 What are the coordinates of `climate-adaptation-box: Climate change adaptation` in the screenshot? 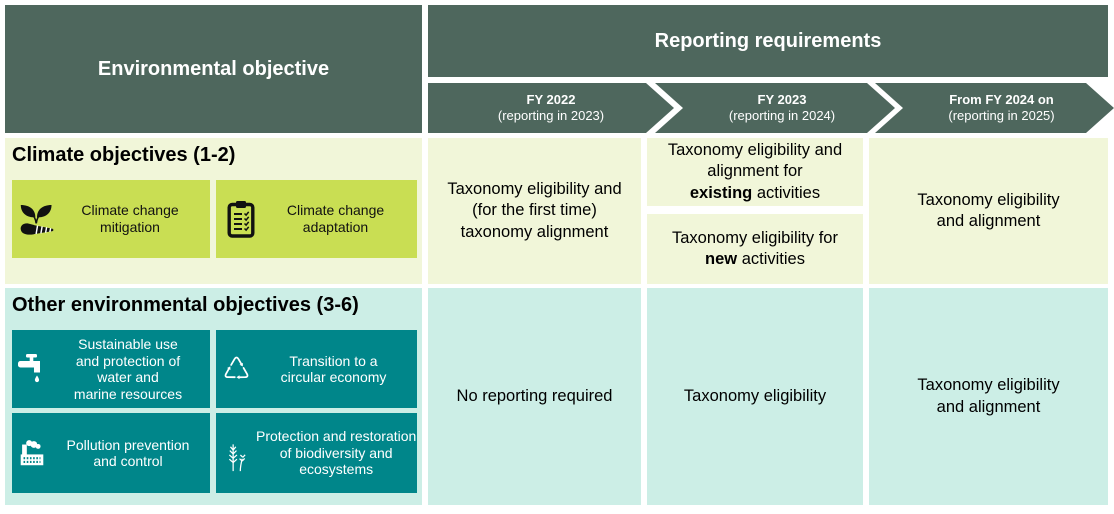 It's located at (316, 219).